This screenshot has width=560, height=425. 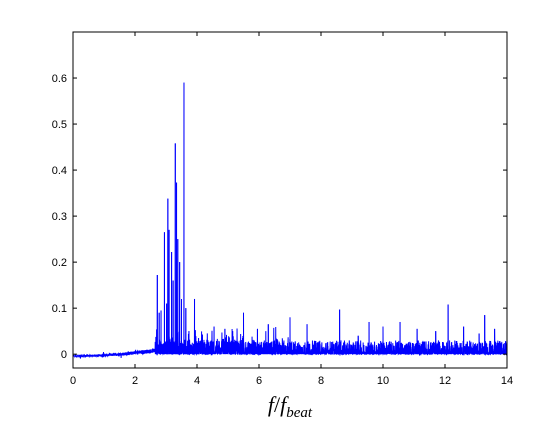 What do you see at coordinates (73, 381) in the screenshot?
I see `x-tick-label: 0` at bounding box center [73, 381].